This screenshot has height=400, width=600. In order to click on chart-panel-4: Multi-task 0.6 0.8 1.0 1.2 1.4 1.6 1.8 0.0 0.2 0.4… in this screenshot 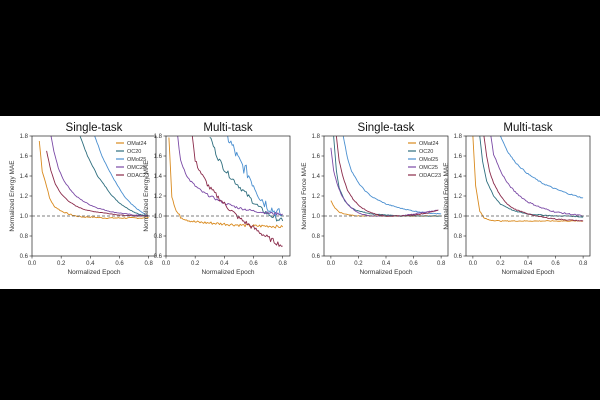, I will do `click(517, 199)`.